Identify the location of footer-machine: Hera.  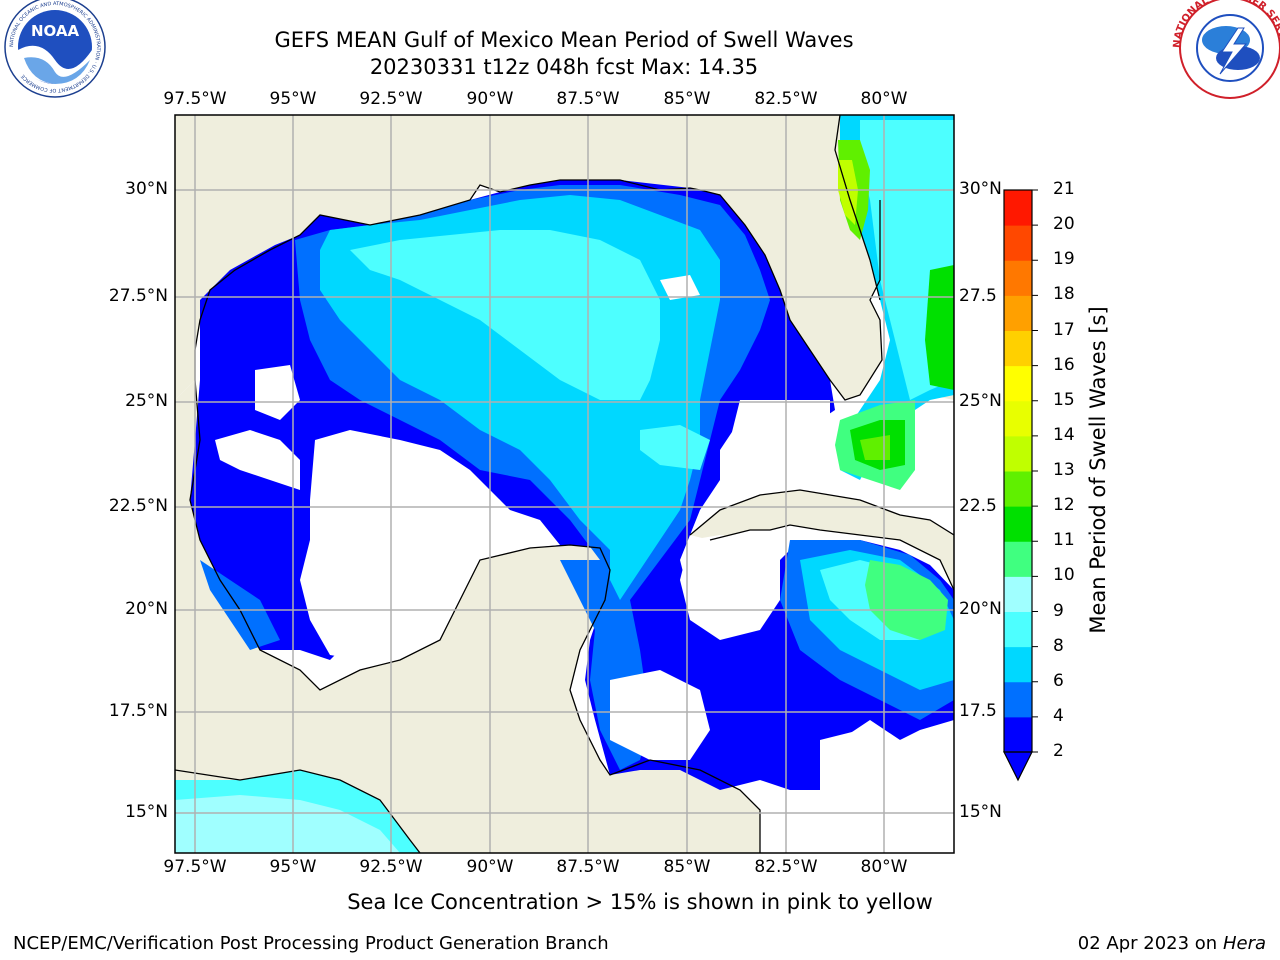
(1244, 943).